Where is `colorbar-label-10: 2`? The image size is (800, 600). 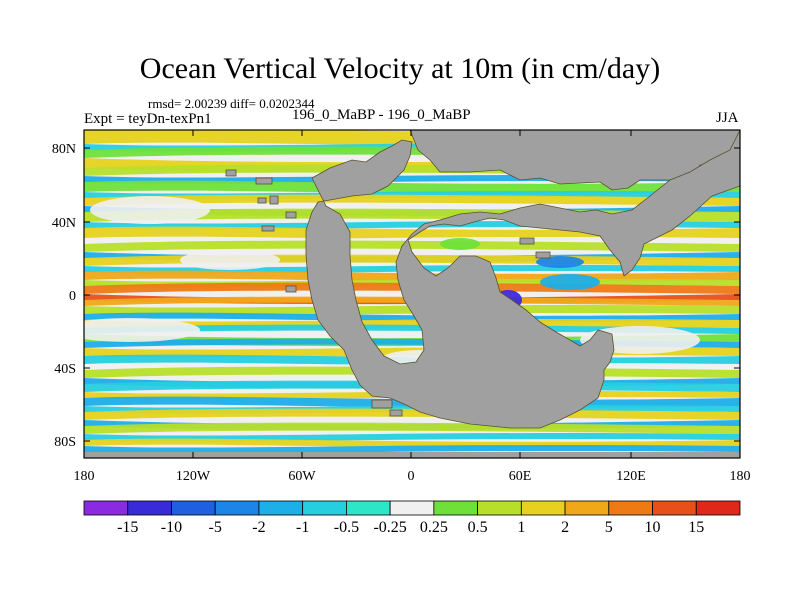 colorbar-label-10: 2 is located at coordinates (565, 527).